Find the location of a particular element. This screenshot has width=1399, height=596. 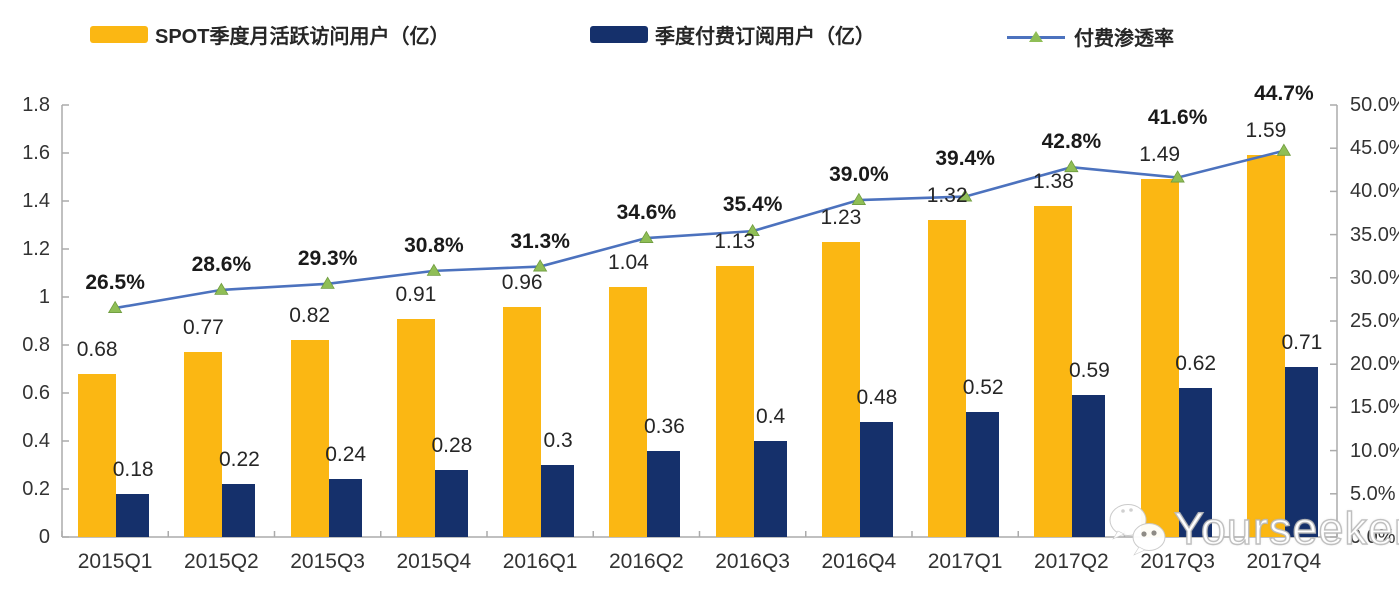

x-axis-label: 2016Q4 is located at coordinates (859, 561).